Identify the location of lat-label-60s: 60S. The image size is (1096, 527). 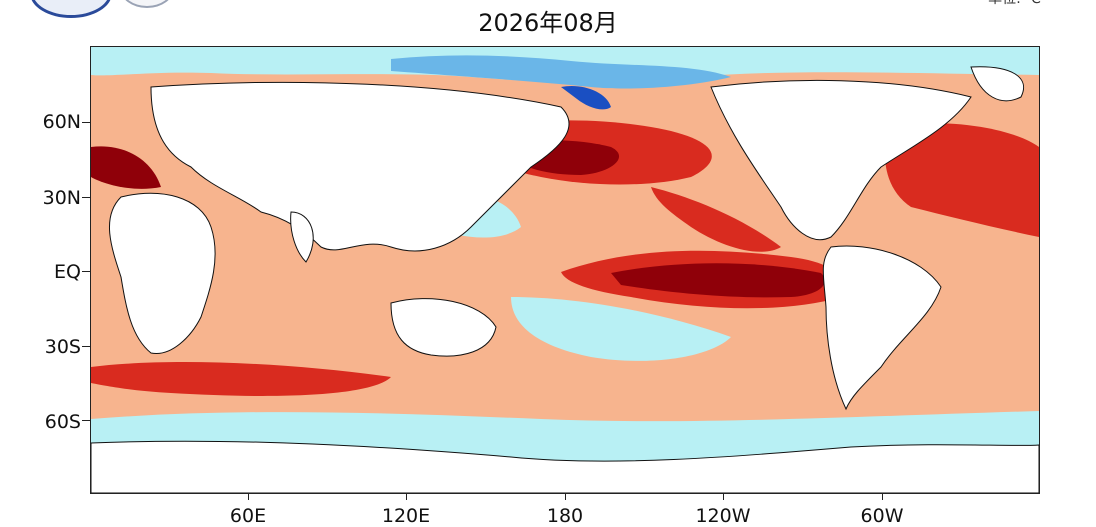
(62, 422).